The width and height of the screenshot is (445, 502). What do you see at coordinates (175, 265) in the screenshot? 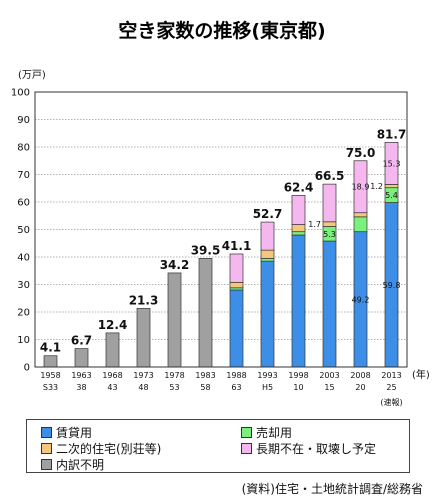
I see `bar-total-label: 34.2` at bounding box center [175, 265].